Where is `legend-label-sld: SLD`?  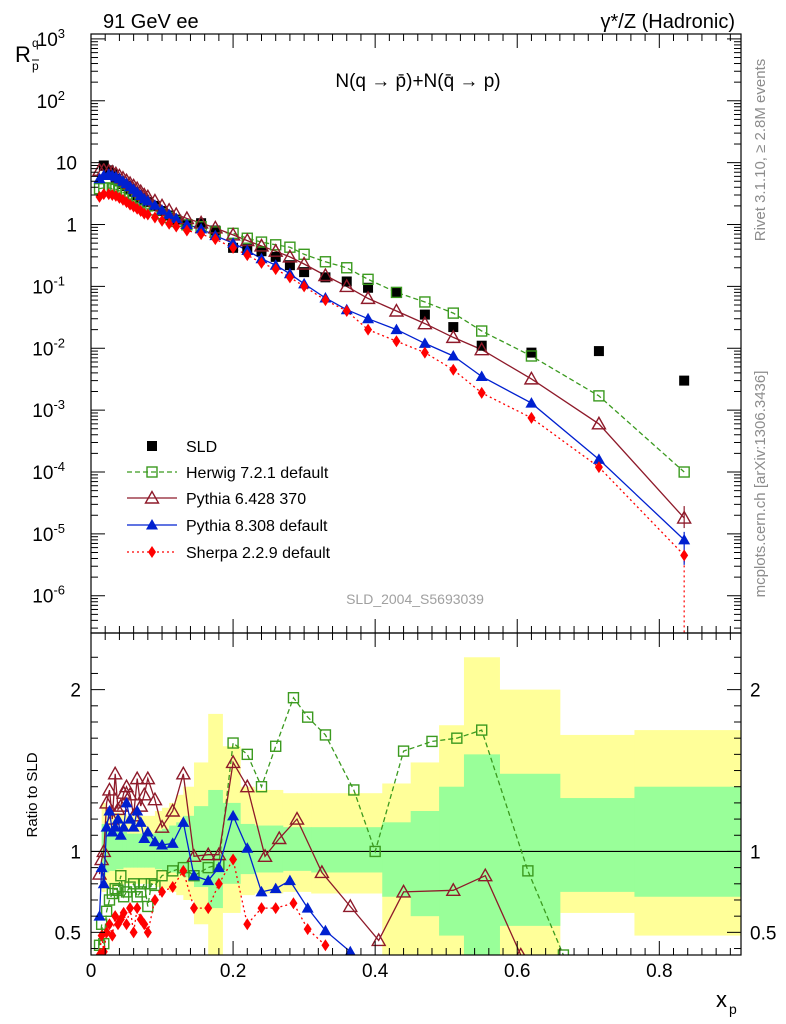 legend-label-sld: SLD is located at coordinates (201, 447).